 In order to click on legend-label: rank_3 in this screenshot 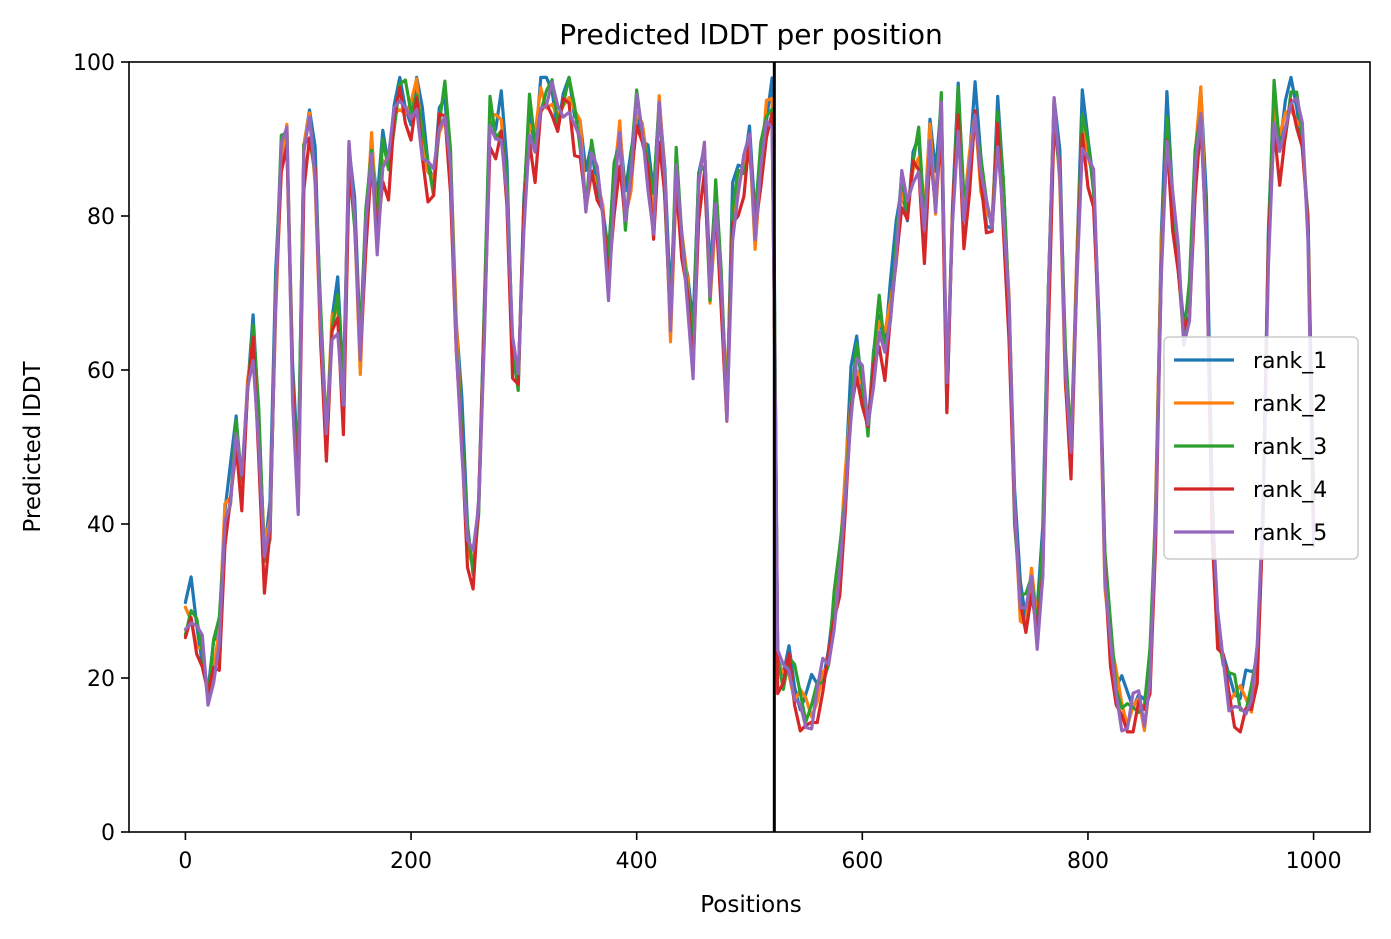, I will do `click(1290, 447)`.